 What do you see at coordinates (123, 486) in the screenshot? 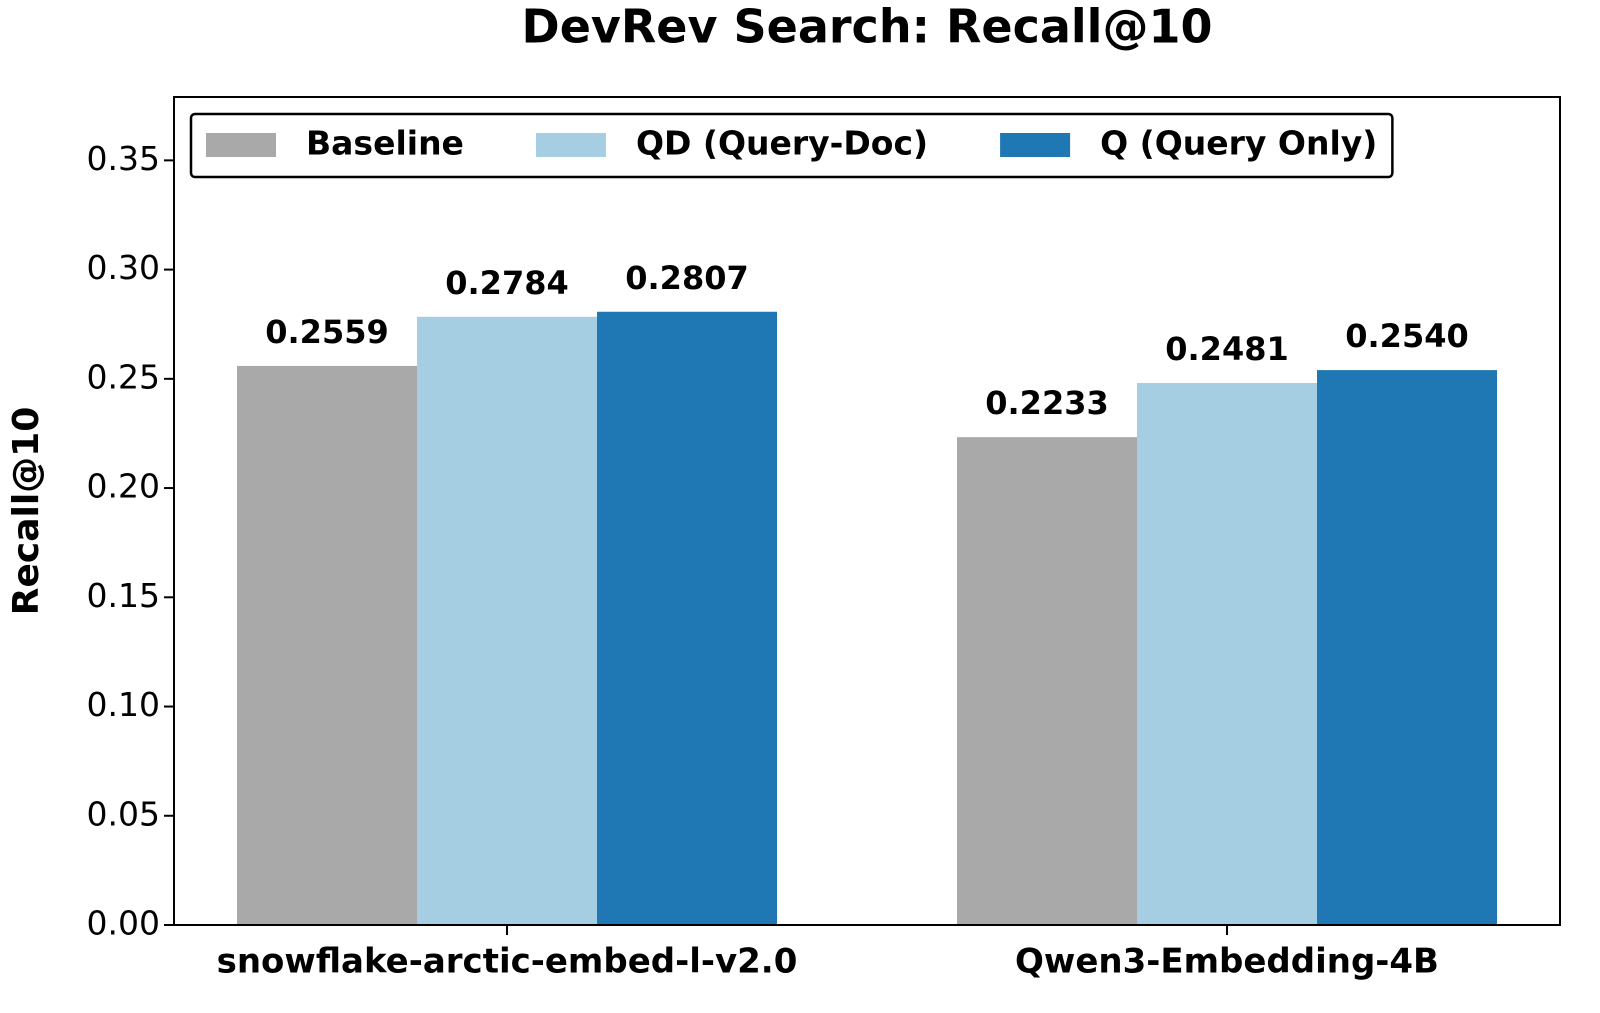
I see `y-tick-label: 0.20` at bounding box center [123, 486].